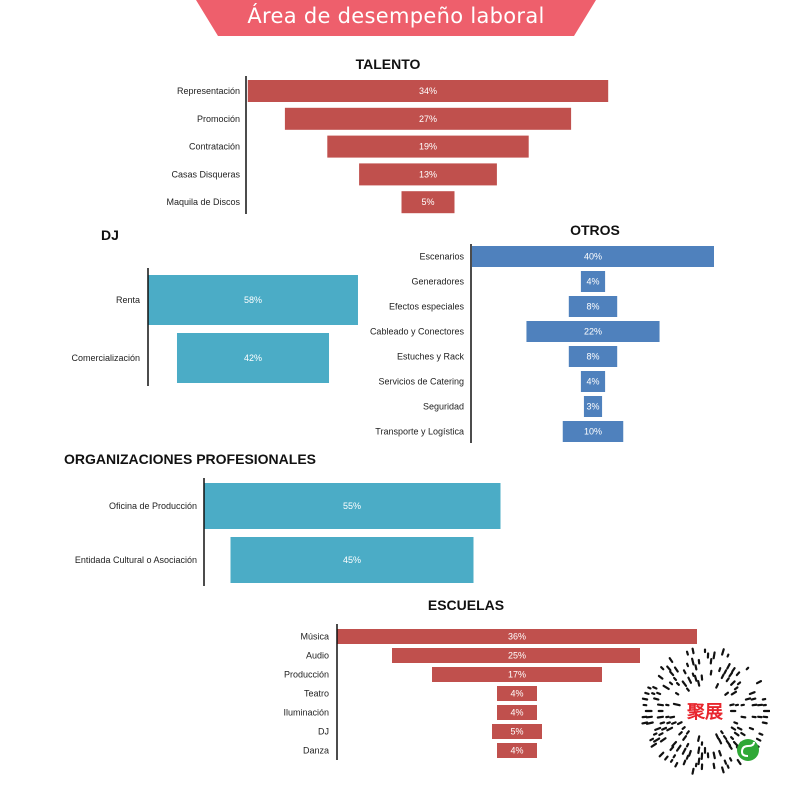 This screenshot has width=792, height=798. I want to click on value-label-escuelas-1: 25%, so click(517, 656).